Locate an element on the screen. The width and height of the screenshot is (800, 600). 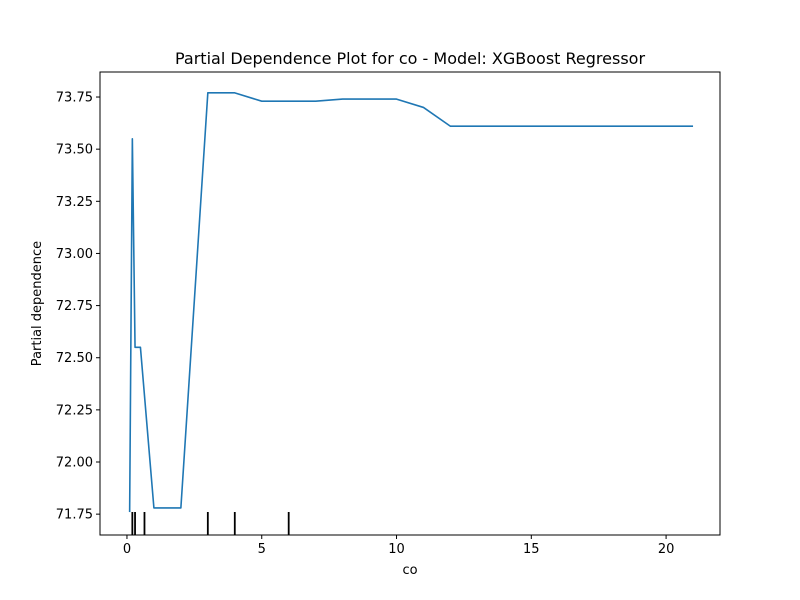
x-axis-label: co is located at coordinates (409, 570).